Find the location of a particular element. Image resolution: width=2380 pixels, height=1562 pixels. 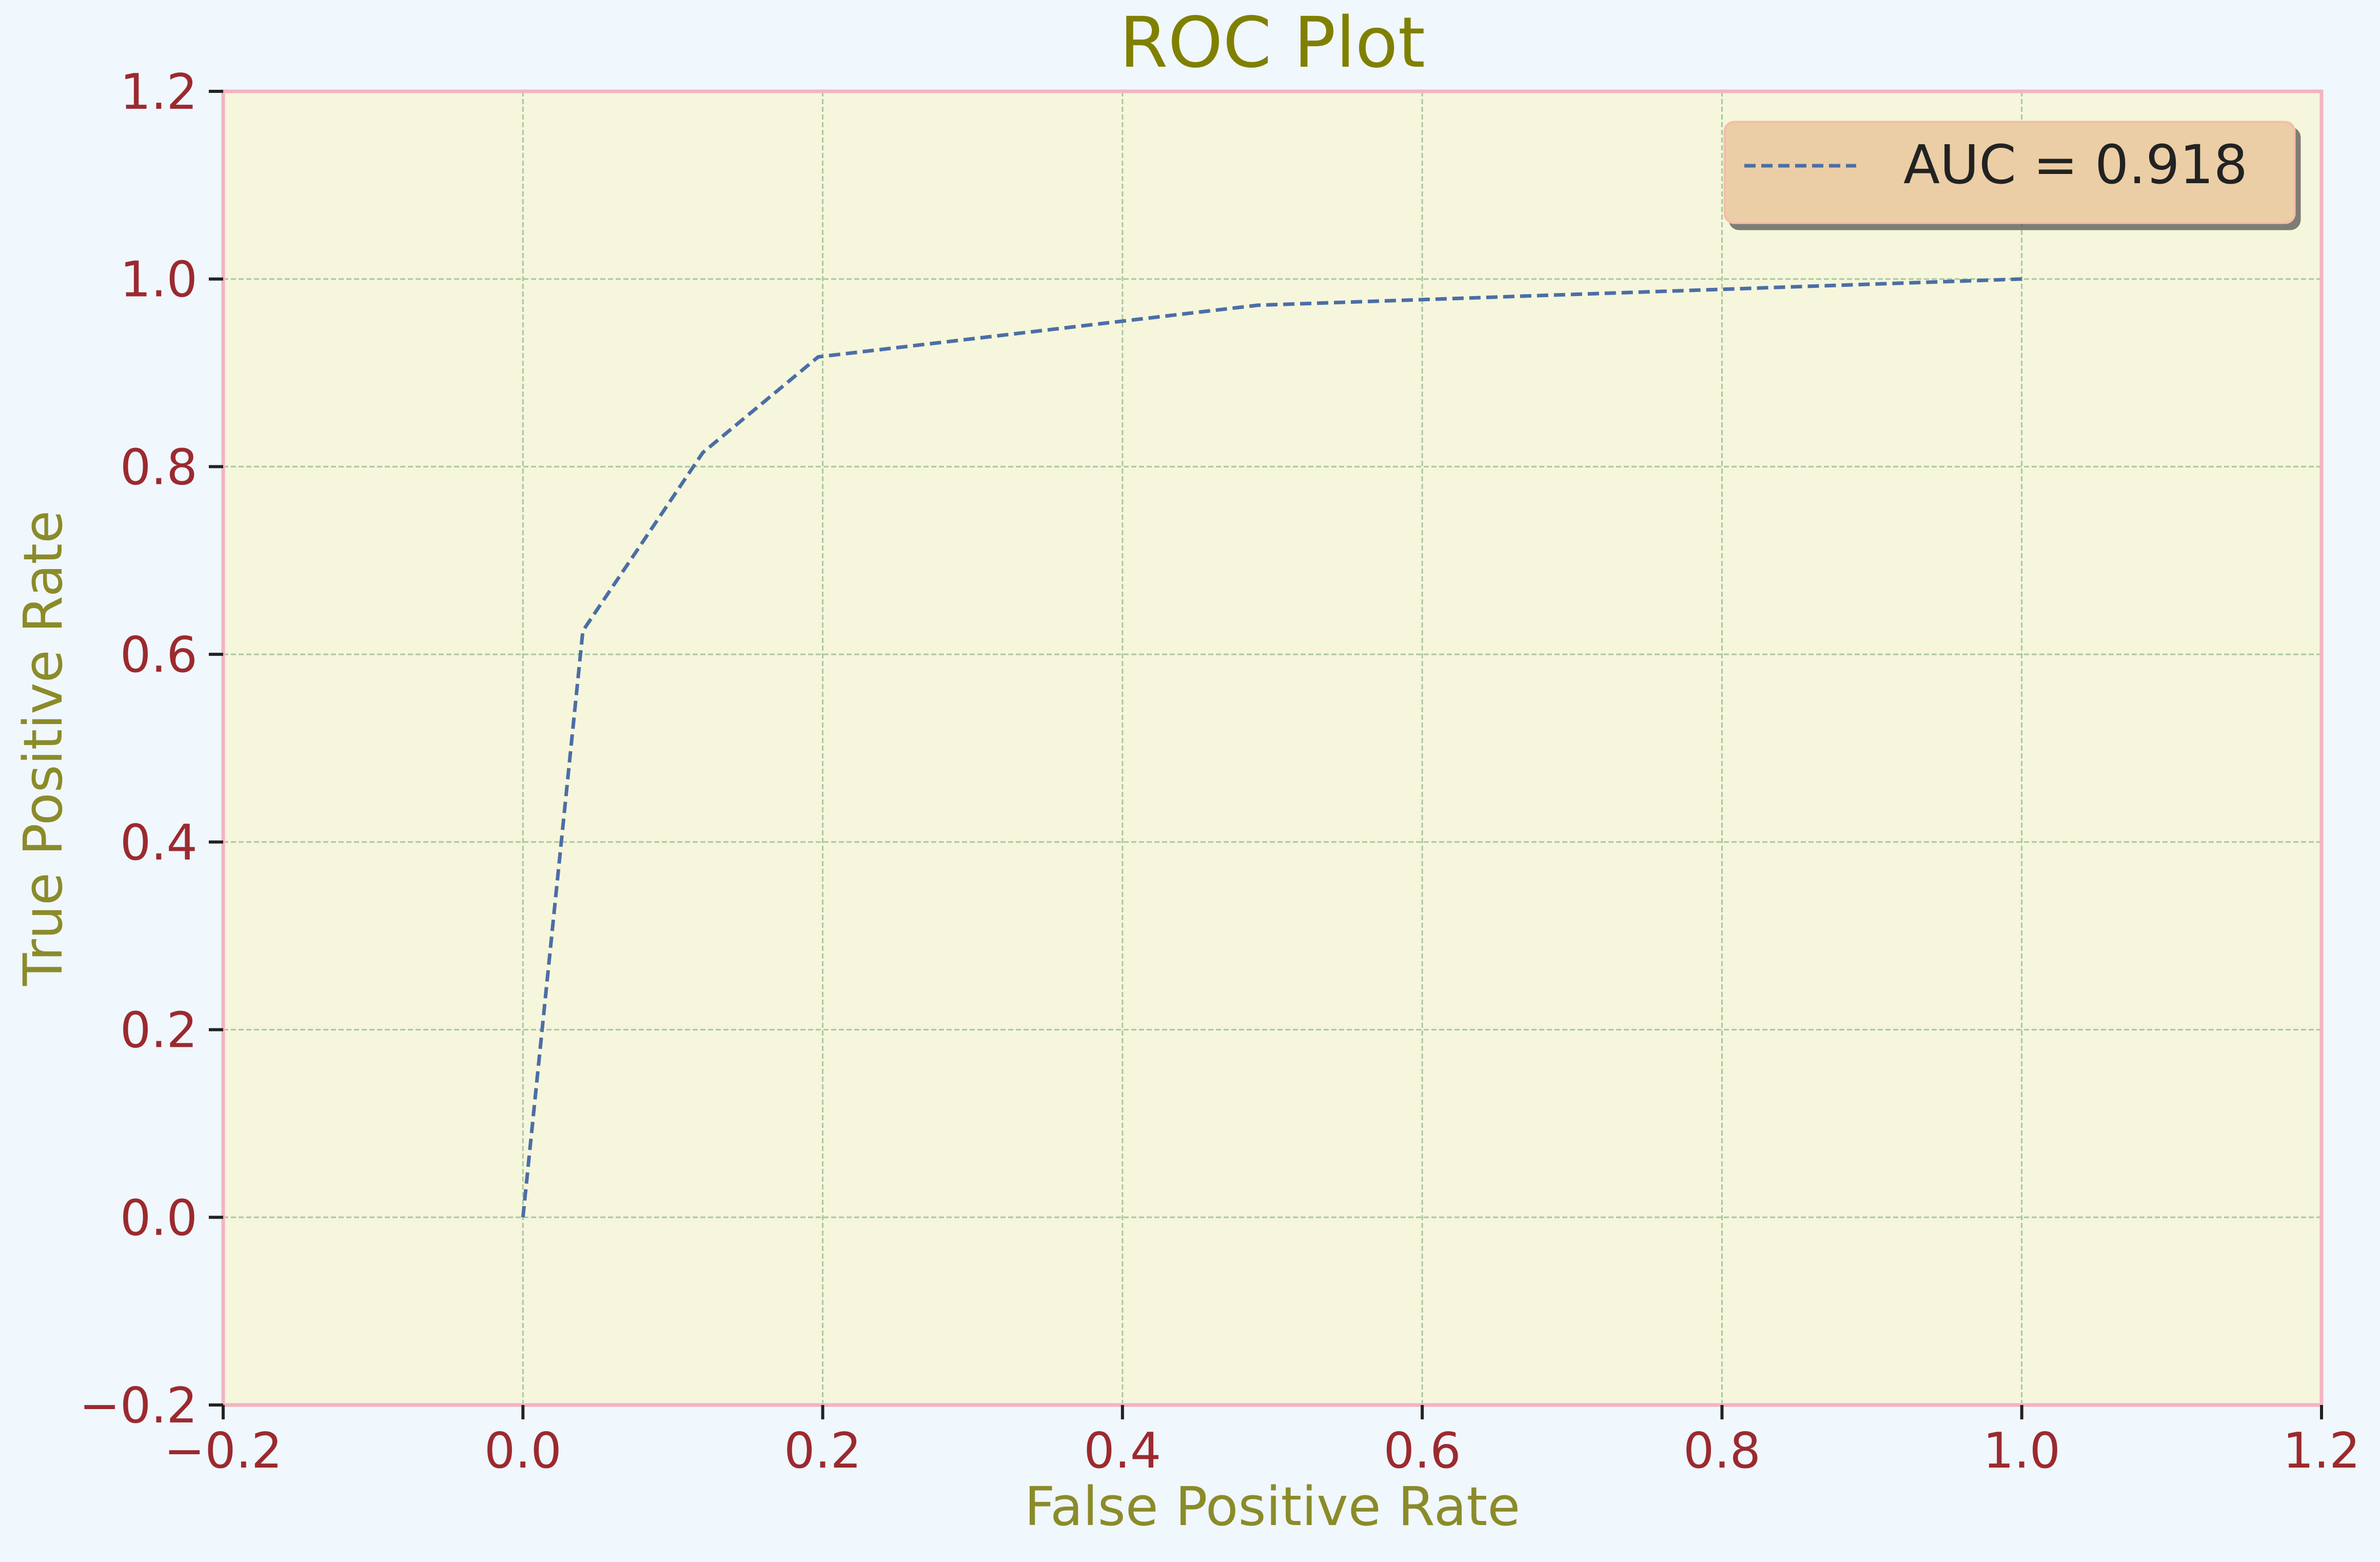

y-tick-label: 1.0 is located at coordinates (159, 280).